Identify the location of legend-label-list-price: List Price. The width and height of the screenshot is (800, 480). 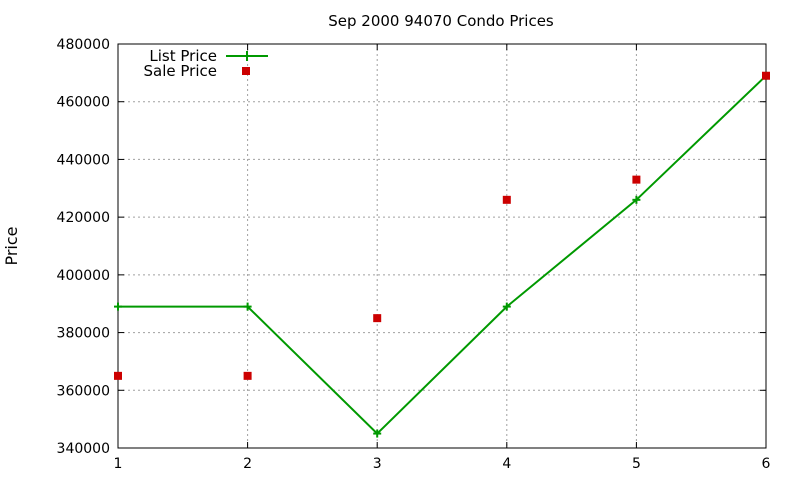
(183, 56).